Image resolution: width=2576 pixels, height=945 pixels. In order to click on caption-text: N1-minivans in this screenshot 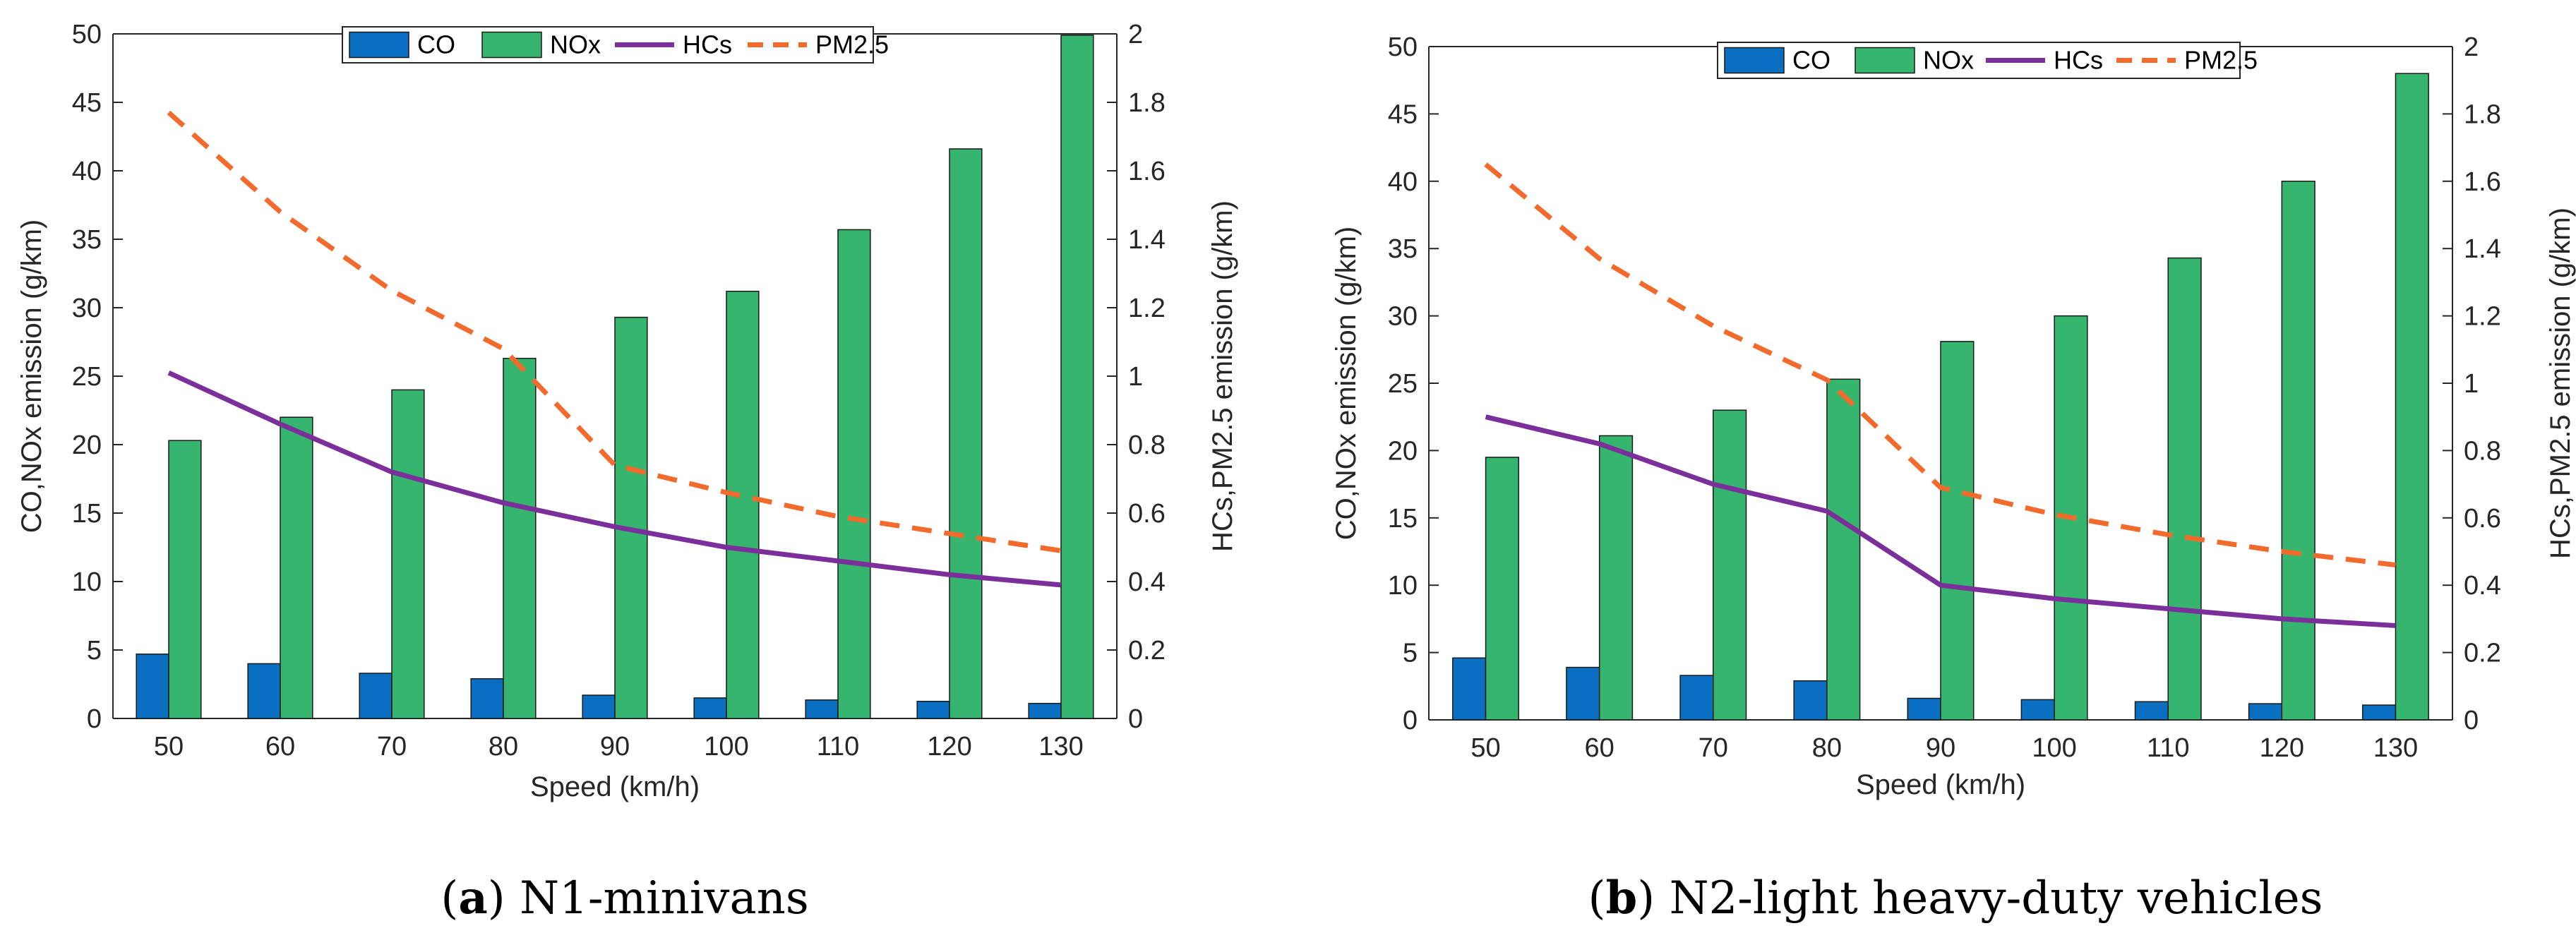, I will do `click(664, 898)`.